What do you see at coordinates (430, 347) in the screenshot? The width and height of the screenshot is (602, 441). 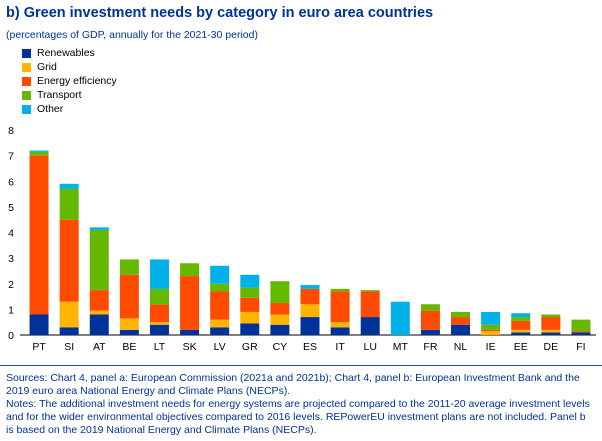 I see `x-tick-label: FR` at bounding box center [430, 347].